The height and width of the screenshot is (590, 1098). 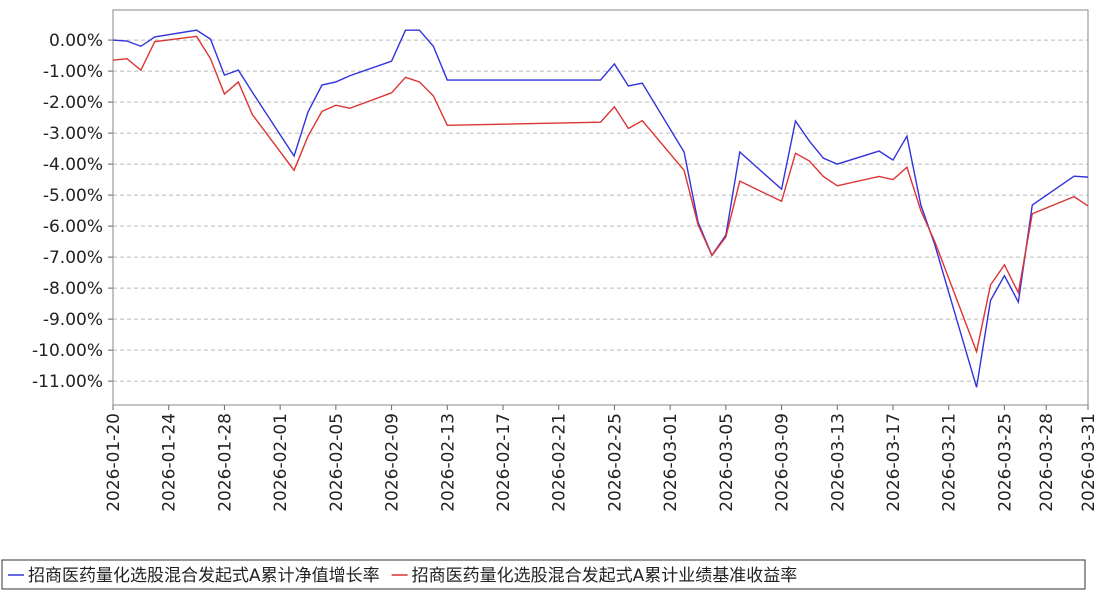 I want to click on y-tick-label: -4.00%, so click(x=73, y=165).